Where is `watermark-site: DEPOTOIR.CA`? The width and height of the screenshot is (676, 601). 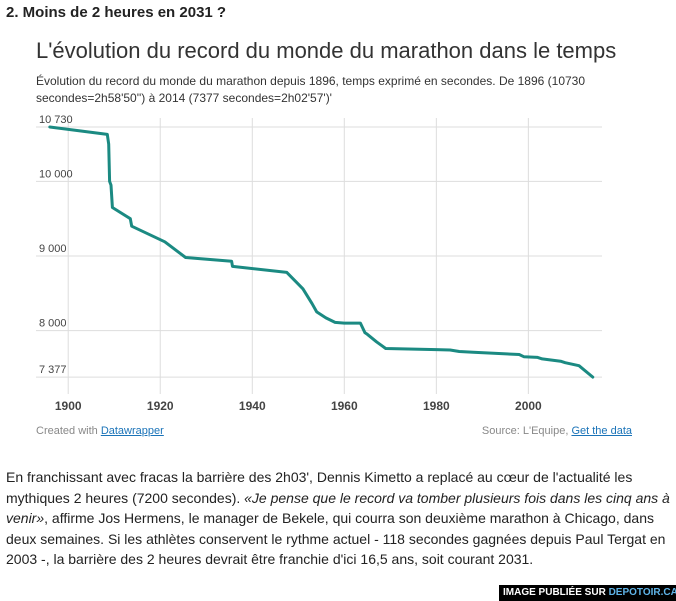
watermark-site: DEPOTOIR.CA is located at coordinates (642, 592).